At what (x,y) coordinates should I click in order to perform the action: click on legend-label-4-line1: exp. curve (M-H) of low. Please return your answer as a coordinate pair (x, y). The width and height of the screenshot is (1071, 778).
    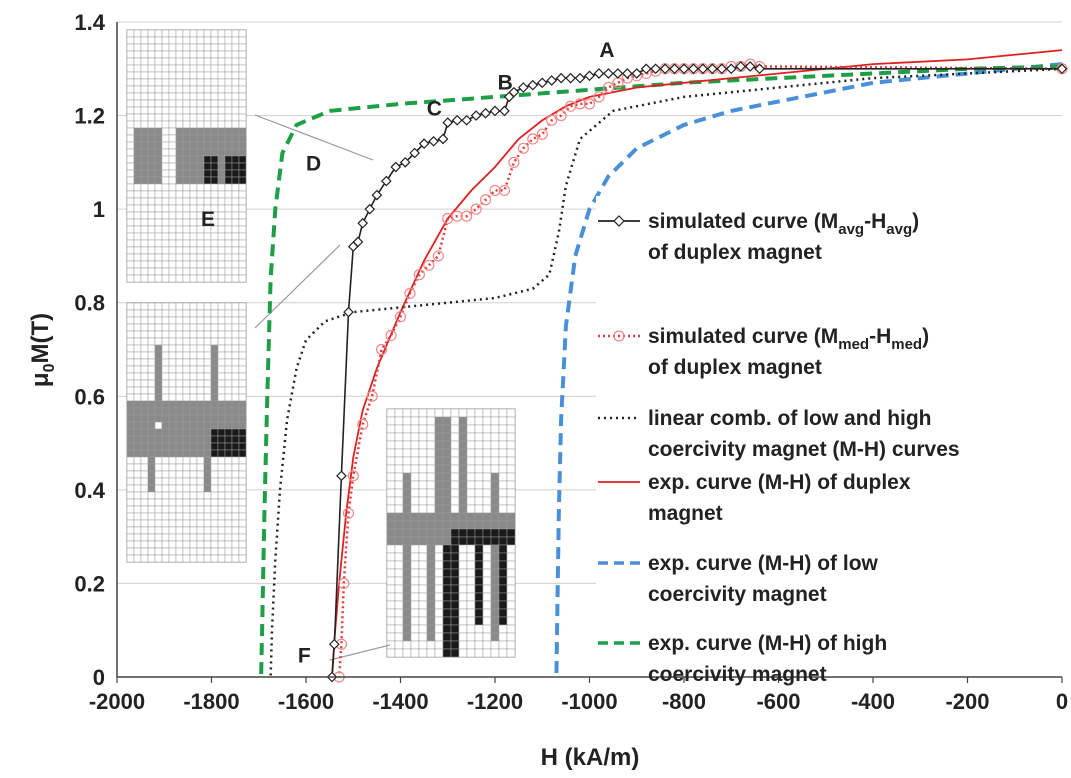
    Looking at the image, I should click on (763, 563).